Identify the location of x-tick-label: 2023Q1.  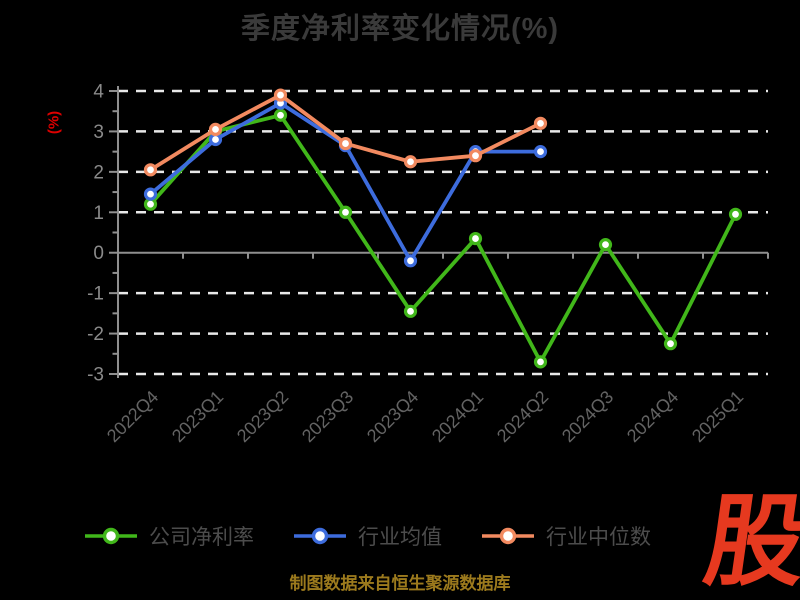
(197, 416).